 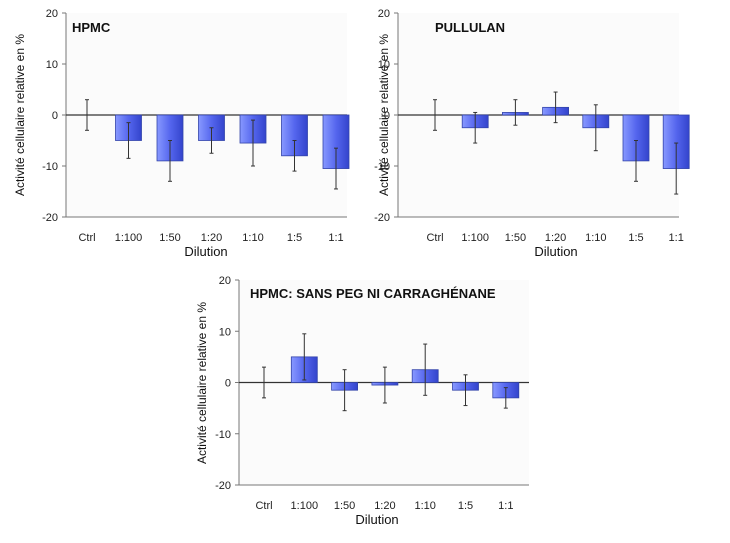 What do you see at coordinates (373, 293) in the screenshot?
I see `chart-title: HPMC: SANS PEG NI CARRAGHÉNANE` at bounding box center [373, 293].